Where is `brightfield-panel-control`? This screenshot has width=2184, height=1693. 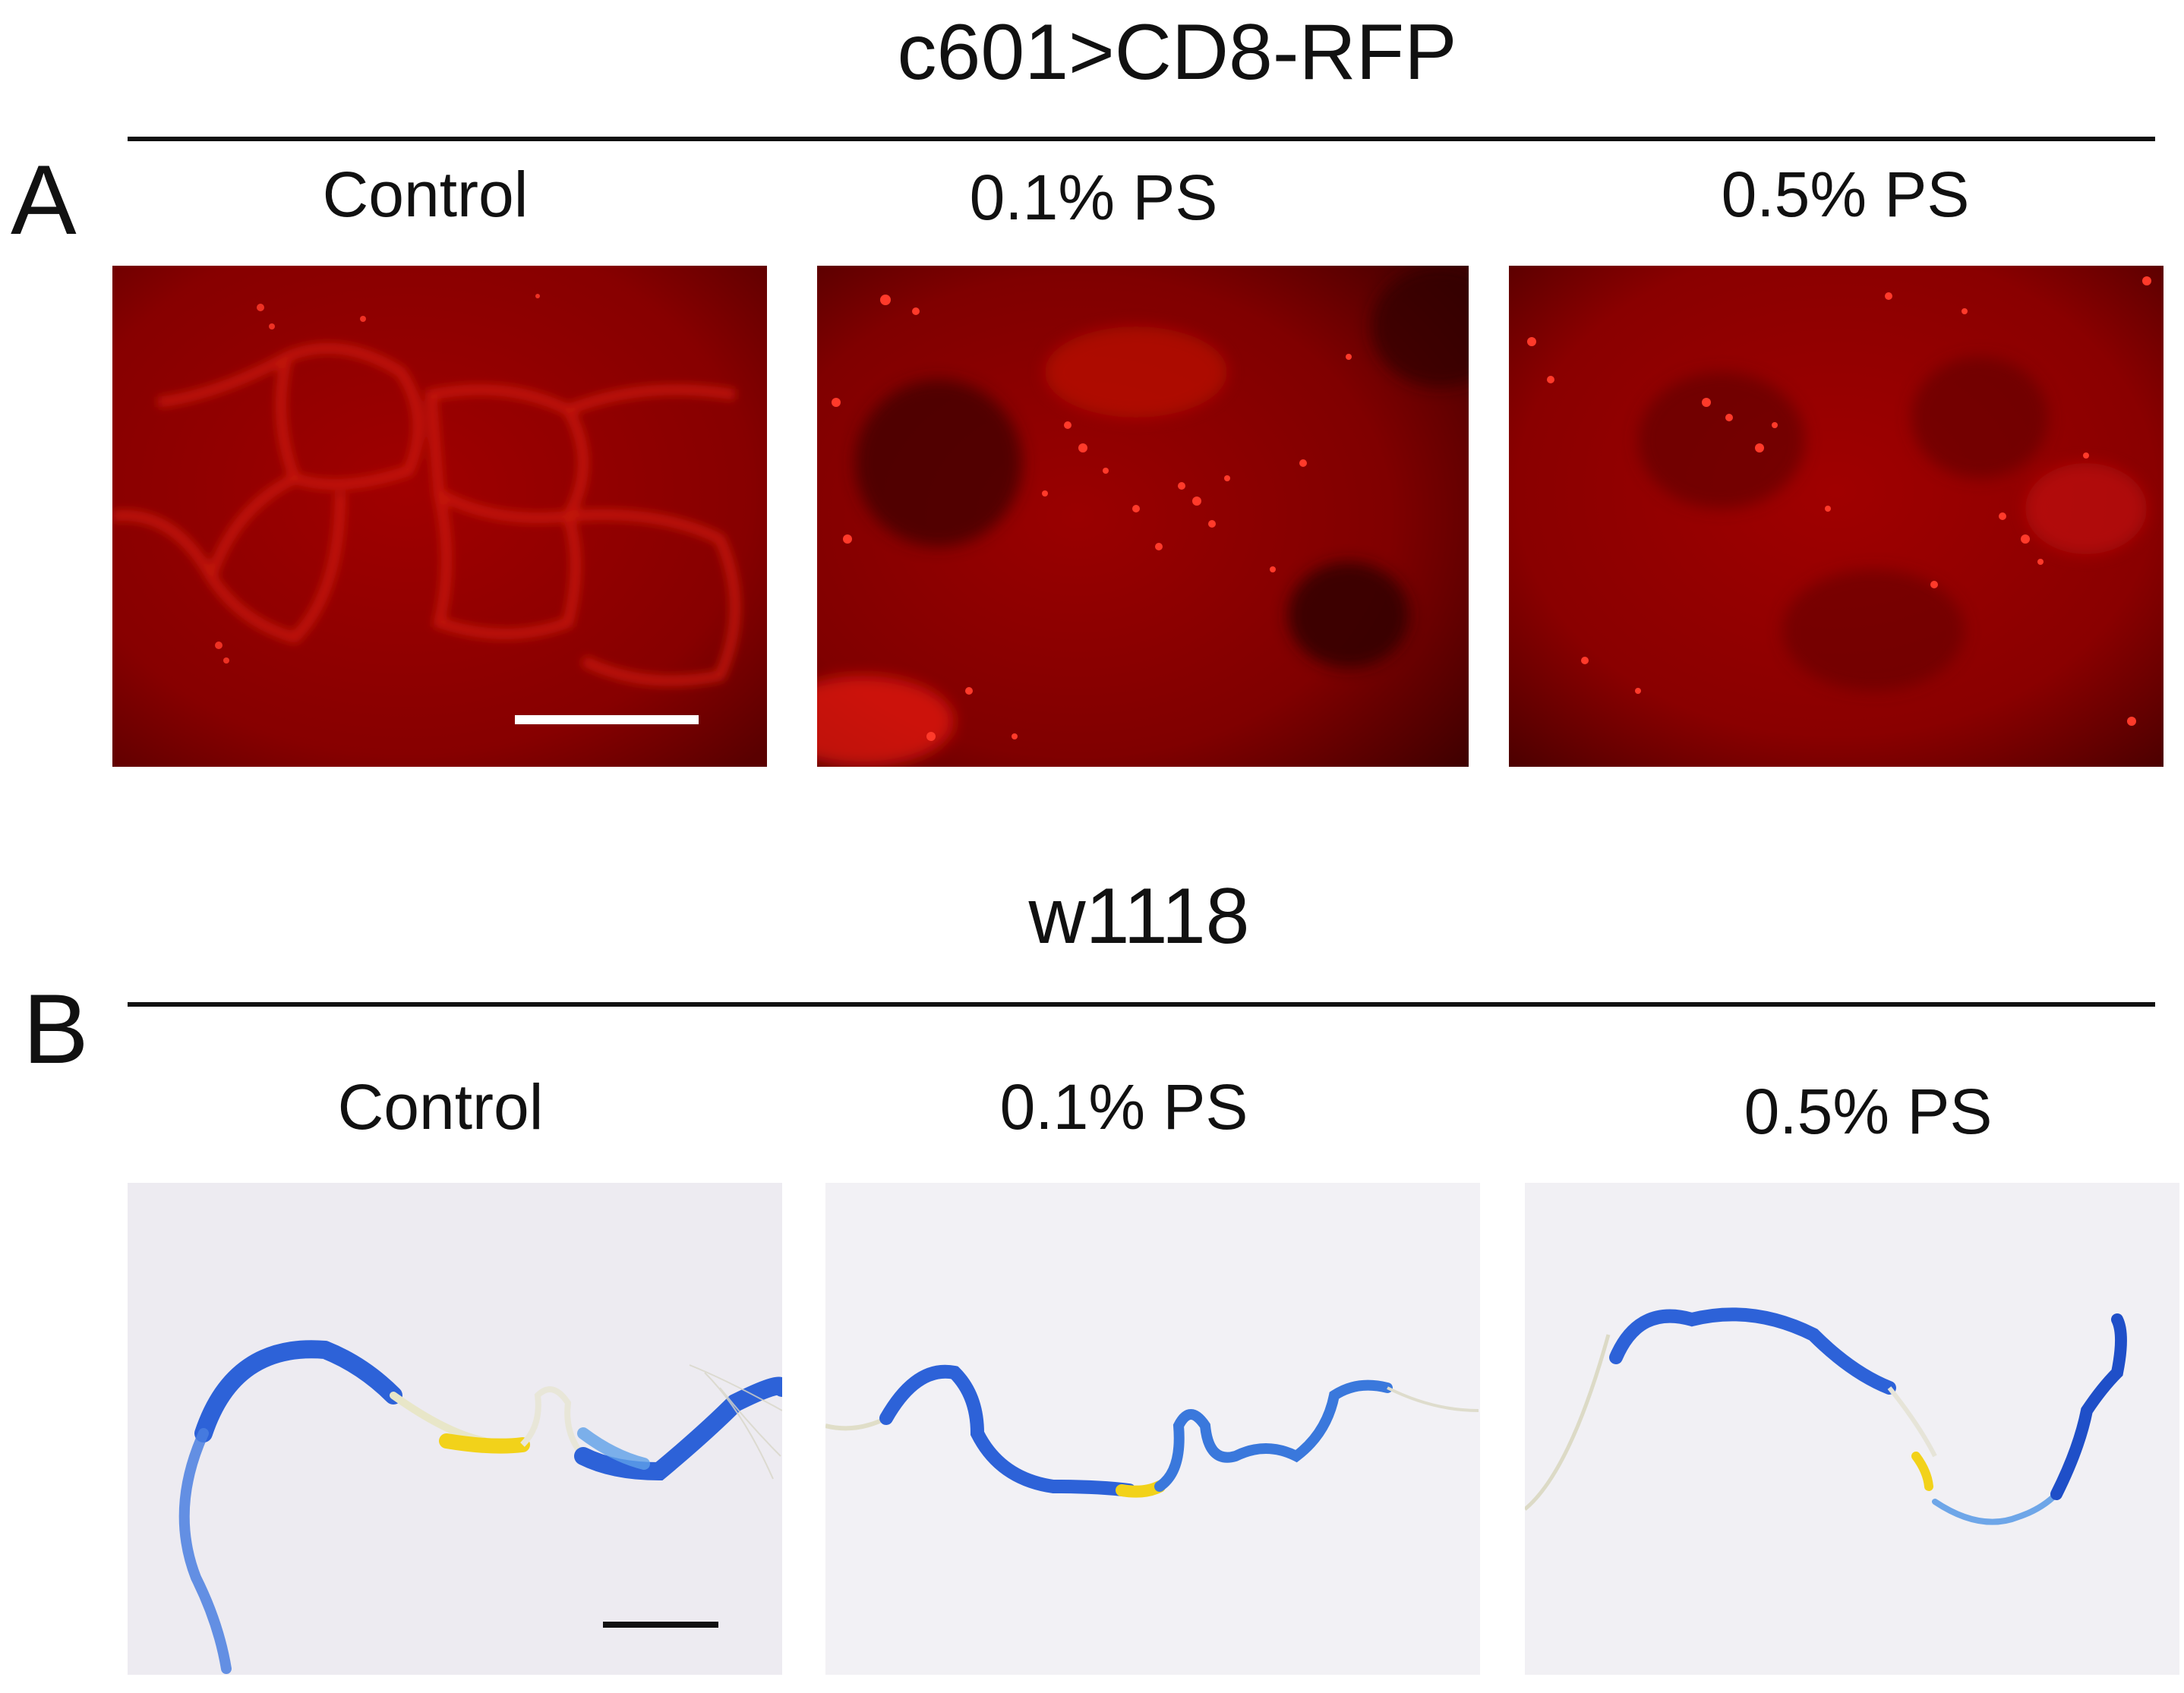
brightfield-panel-control is located at coordinates (455, 1429).